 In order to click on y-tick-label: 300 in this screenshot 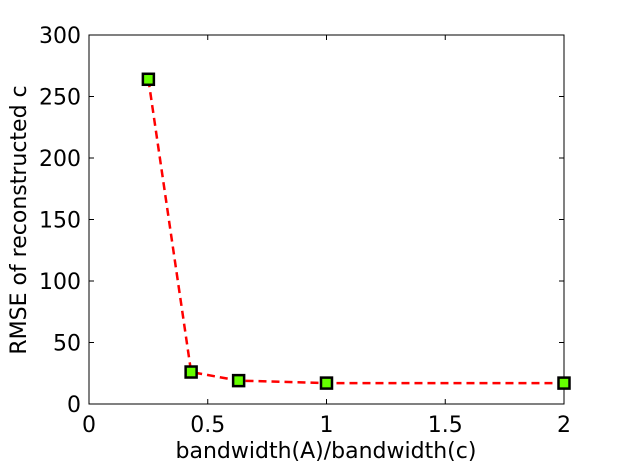, I will do `click(60, 36)`.